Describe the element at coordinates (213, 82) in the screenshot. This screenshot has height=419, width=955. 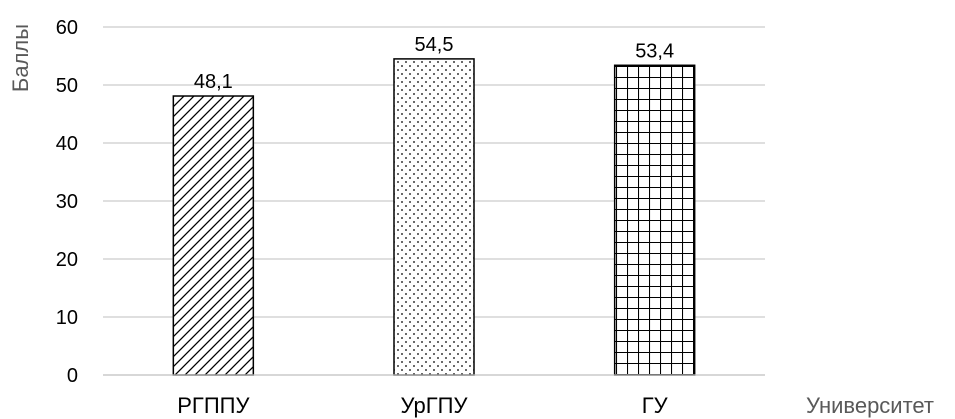
I see `data-label: 48,1` at that location.